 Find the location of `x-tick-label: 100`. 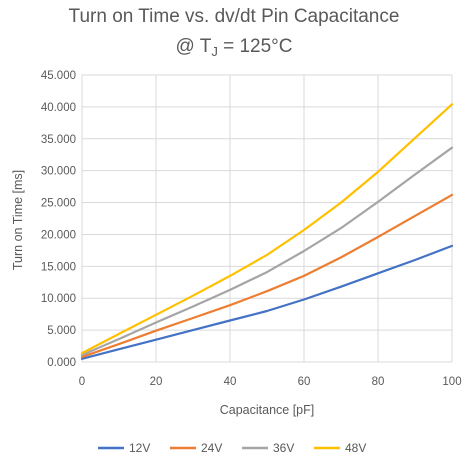

x-tick-label: 100 is located at coordinates (451, 382).